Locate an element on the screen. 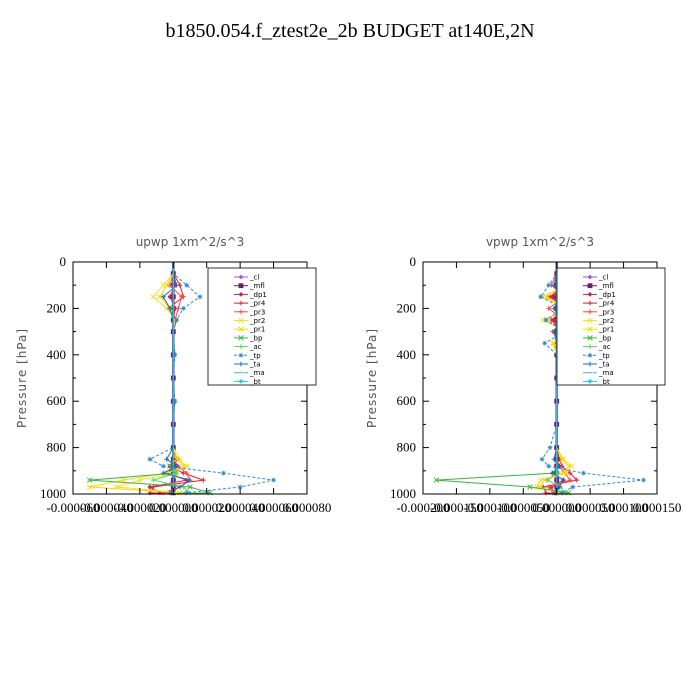 The width and height of the screenshot is (700, 700). legend-label: _bp is located at coordinates (605, 338).